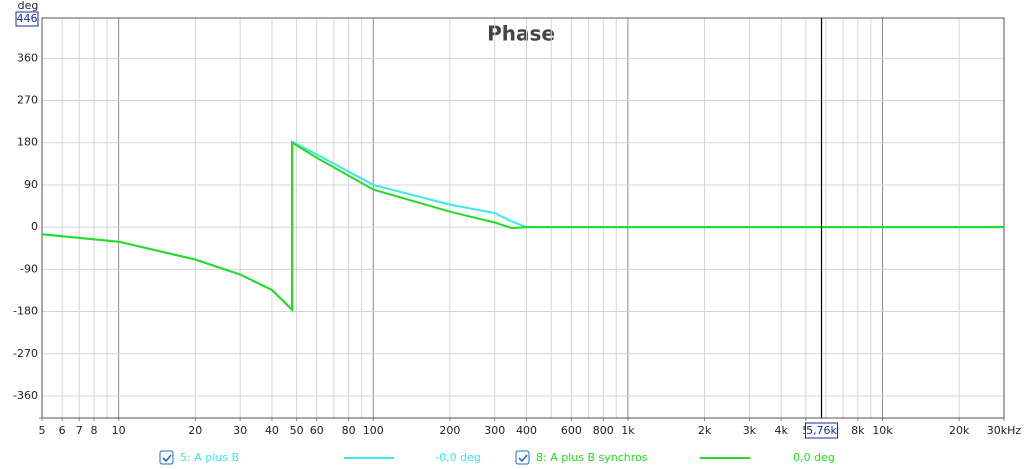 The image size is (1024, 469). What do you see at coordinates (42, 430) in the screenshot?
I see `x-tick-label: 5` at bounding box center [42, 430].